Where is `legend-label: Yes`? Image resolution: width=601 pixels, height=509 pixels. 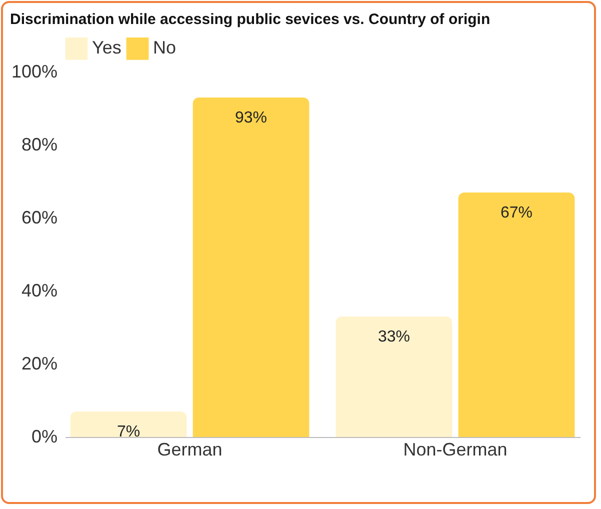
legend-label: Yes is located at coordinates (107, 48).